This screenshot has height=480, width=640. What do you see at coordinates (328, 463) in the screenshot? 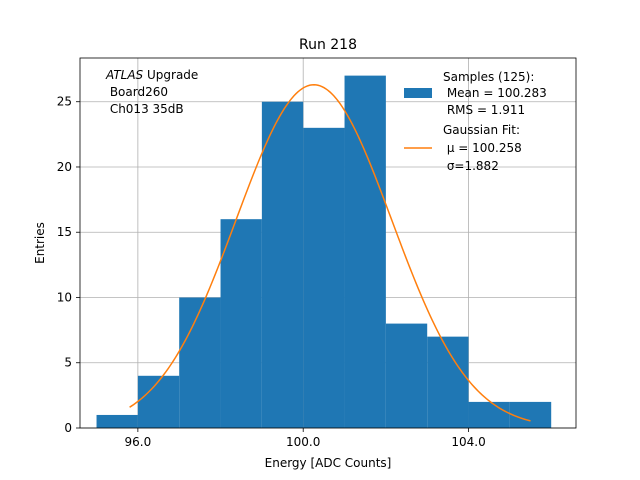
I see `x-axis-label: Energy [ADC Counts]` at bounding box center [328, 463].